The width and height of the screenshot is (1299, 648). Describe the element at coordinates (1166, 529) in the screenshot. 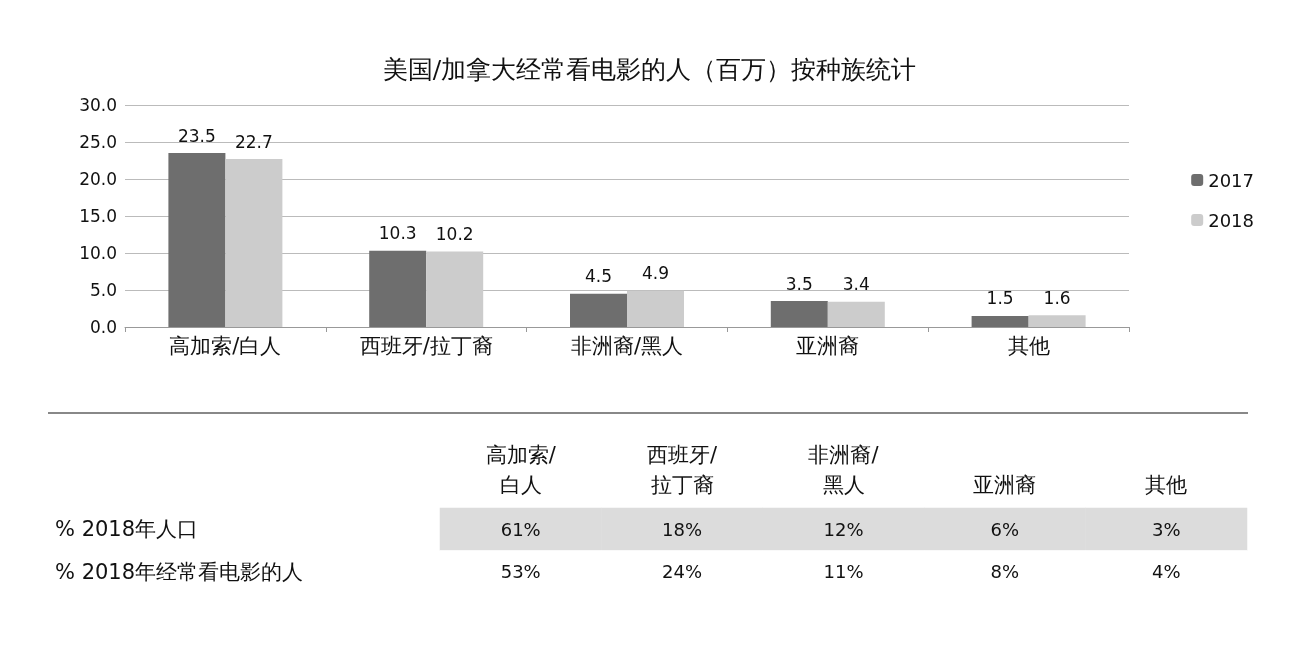

I see `text: 3%` at that location.